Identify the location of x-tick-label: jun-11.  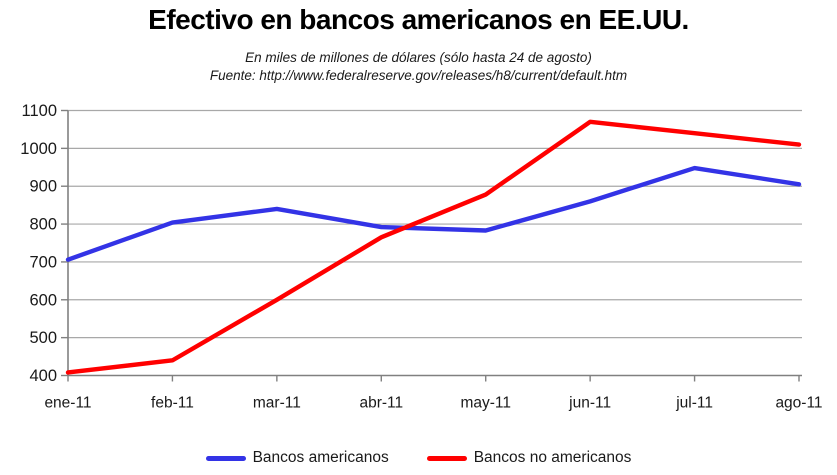
(589, 403).